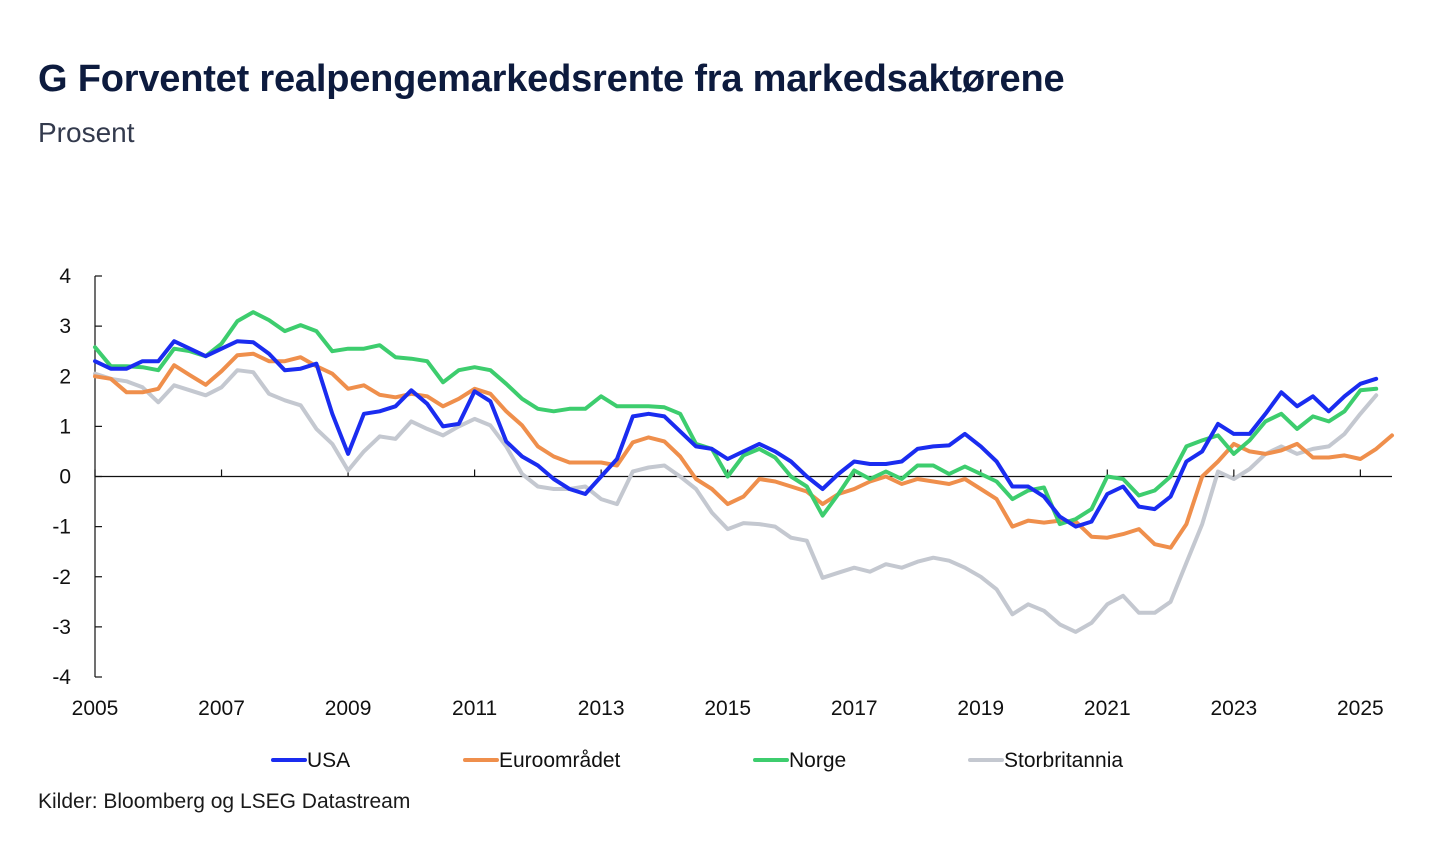  Describe the element at coordinates (65, 426) in the screenshot. I see `y-tick-label: 1` at that location.